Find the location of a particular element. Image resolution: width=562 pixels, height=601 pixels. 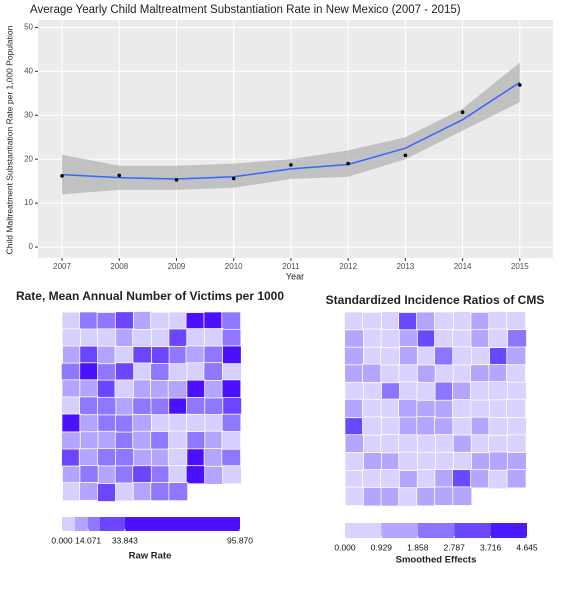

y-tick-label: 20 is located at coordinates (28, 158).